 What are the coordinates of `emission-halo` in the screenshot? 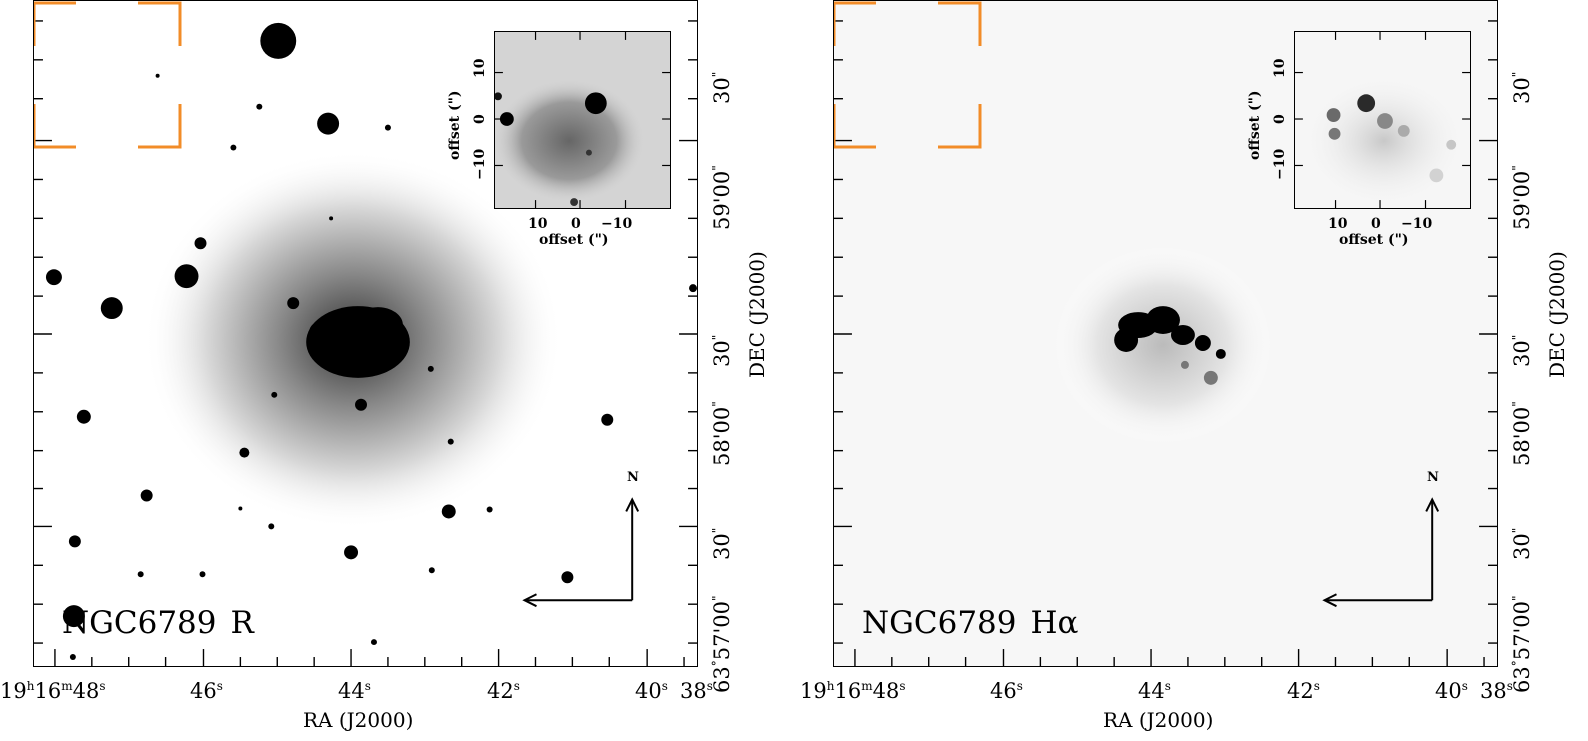 It's located at (1163, 345).